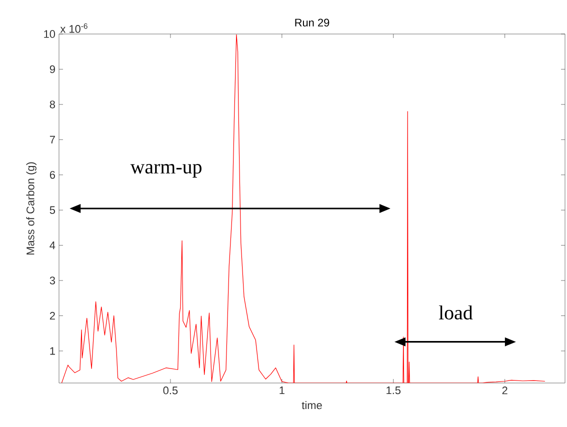  I want to click on annotation: load, so click(455, 312).